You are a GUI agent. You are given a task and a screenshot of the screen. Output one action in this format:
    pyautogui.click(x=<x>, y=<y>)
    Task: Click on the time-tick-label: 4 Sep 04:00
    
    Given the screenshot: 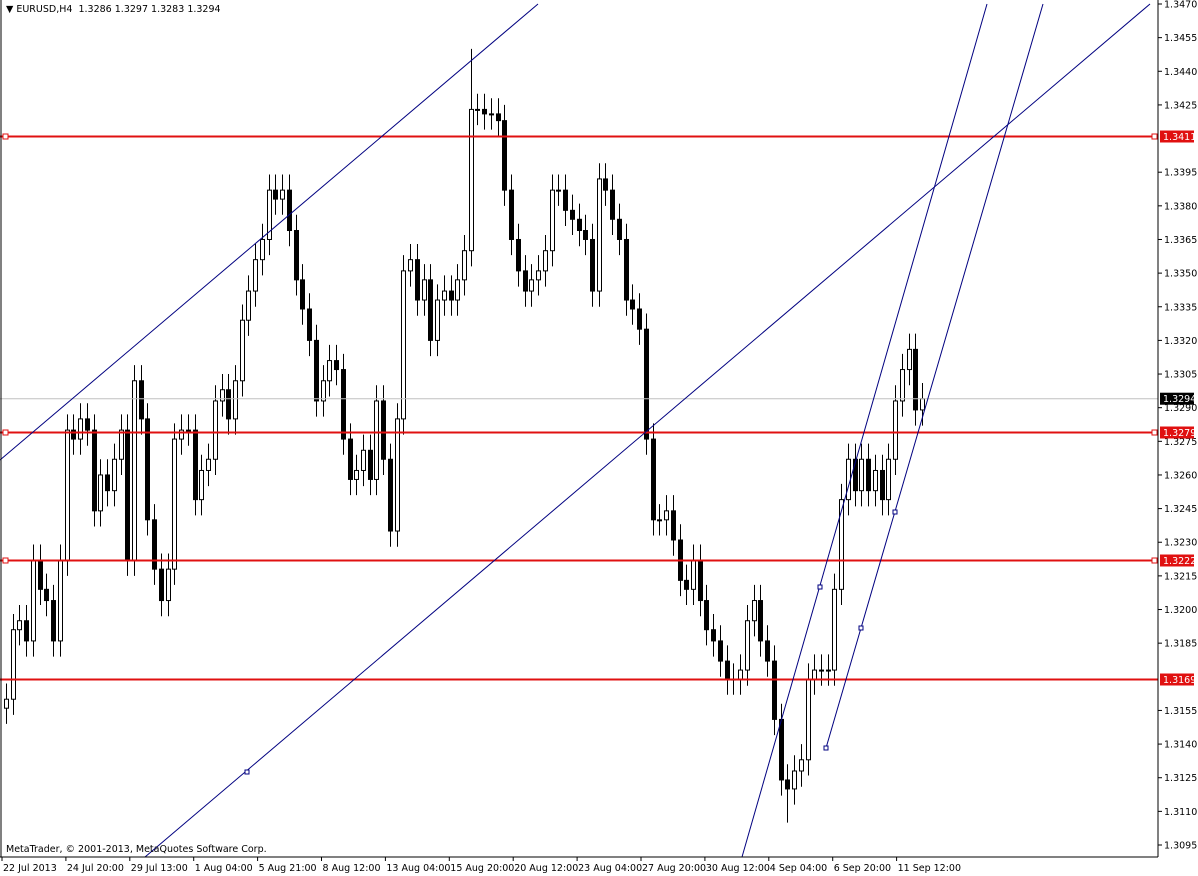 What is the action you would take?
    pyautogui.click(x=798, y=868)
    